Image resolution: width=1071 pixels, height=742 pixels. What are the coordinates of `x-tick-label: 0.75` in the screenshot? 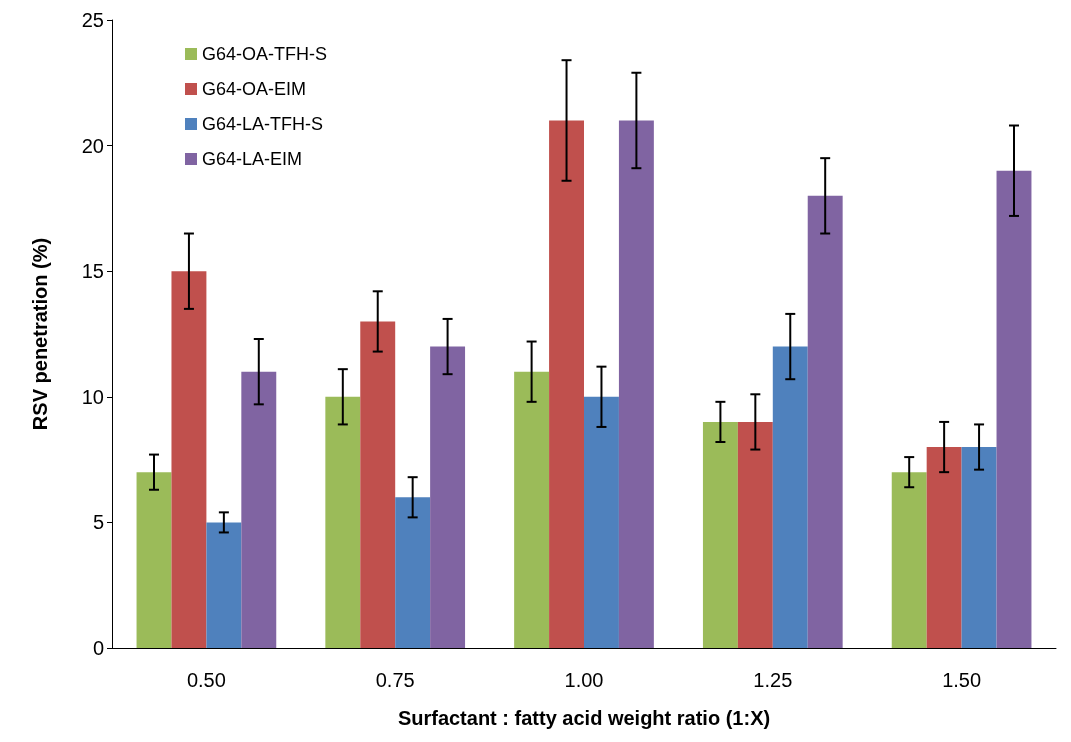 It's located at (395, 680).